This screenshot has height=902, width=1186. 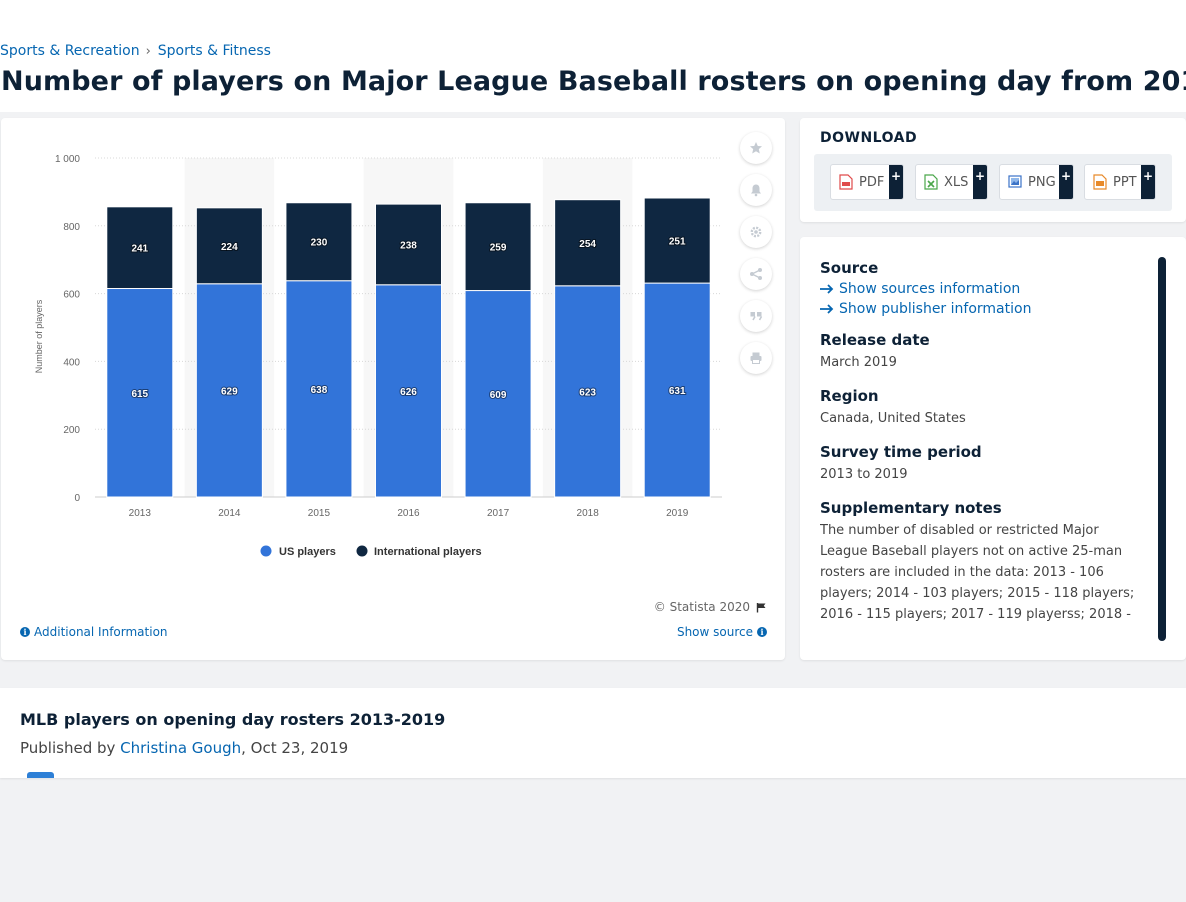 I want to click on data-label: 609, so click(x=498, y=395).